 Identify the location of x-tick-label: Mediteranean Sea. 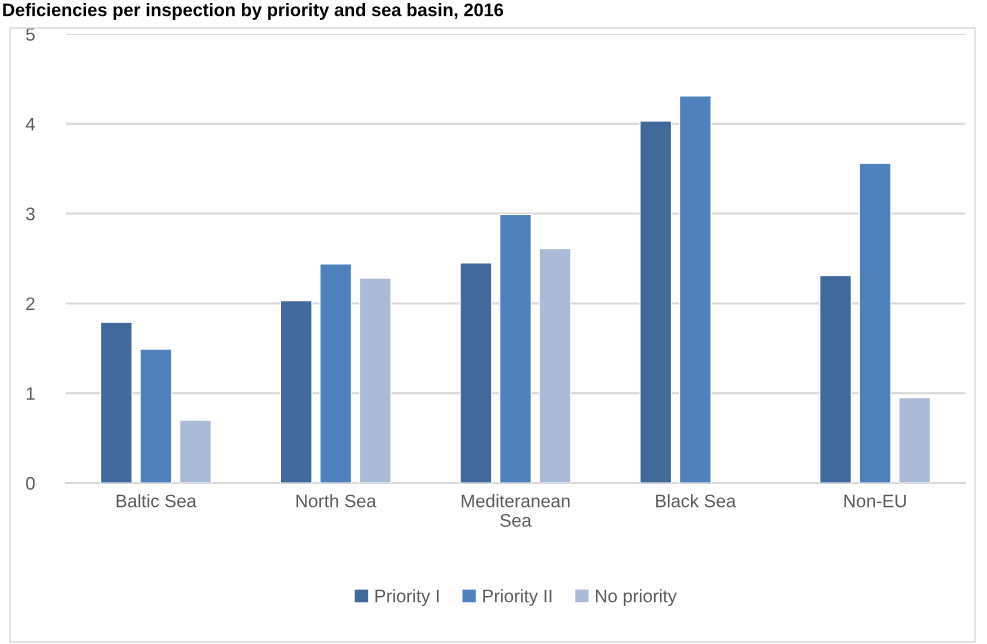
(516, 510).